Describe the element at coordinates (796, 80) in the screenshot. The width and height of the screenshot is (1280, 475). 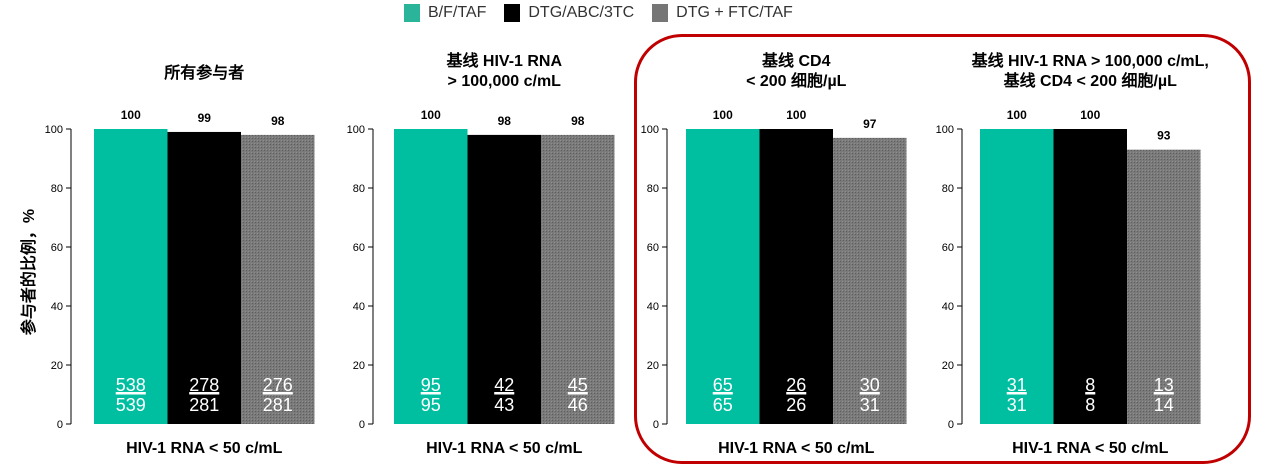
I see `panel-title: < 200 细胞/µL` at that location.